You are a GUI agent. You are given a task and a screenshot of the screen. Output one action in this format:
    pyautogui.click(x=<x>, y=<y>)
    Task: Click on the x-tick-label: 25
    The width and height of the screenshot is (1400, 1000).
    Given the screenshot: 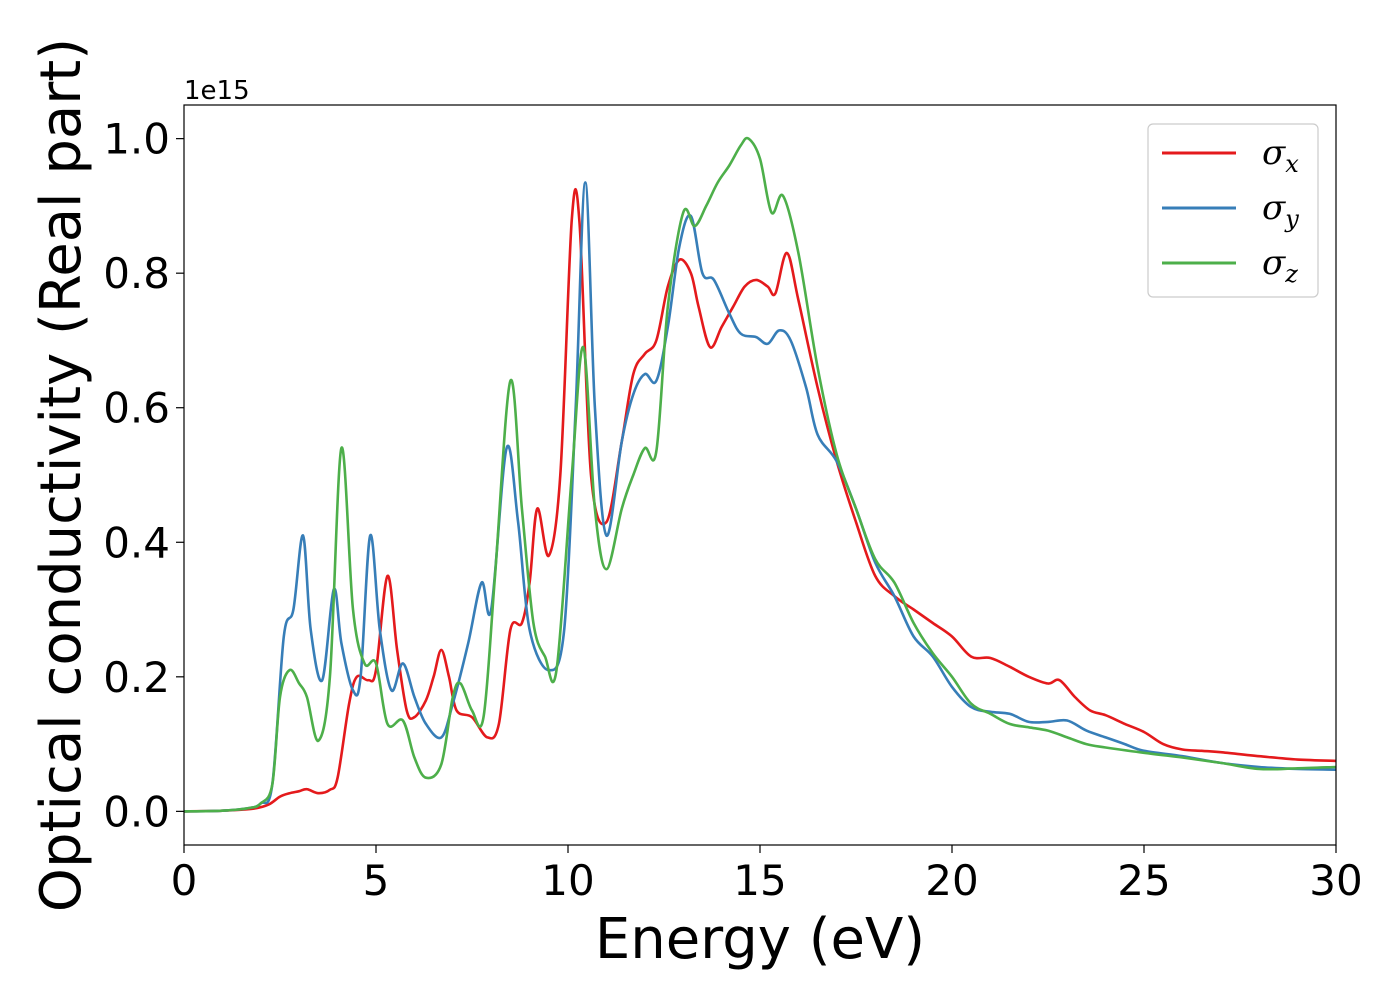 What is the action you would take?
    pyautogui.click(x=1143, y=880)
    